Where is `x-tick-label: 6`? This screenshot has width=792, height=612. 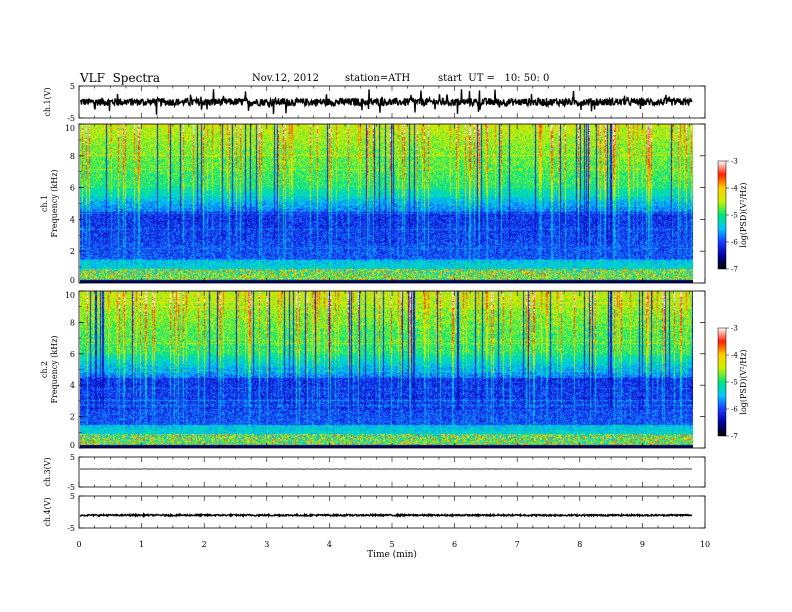
x-tick-label: 6 is located at coordinates (454, 544).